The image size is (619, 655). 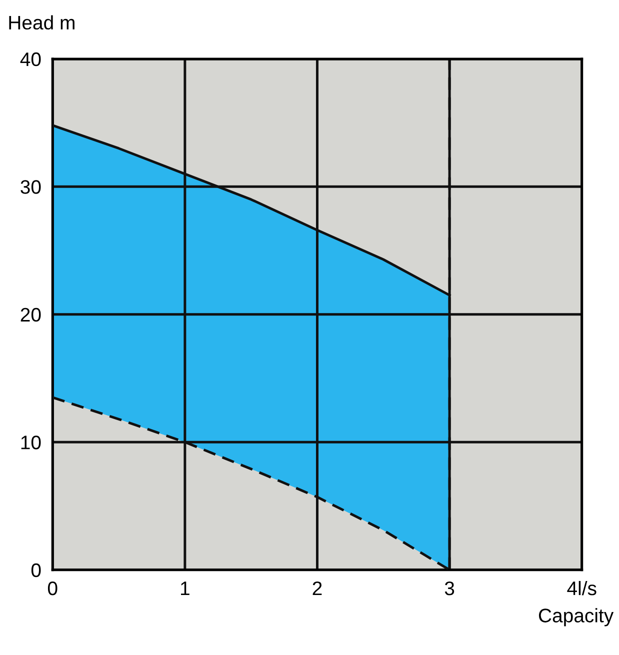 I want to click on y-tick-label: 10, so click(x=31, y=443).